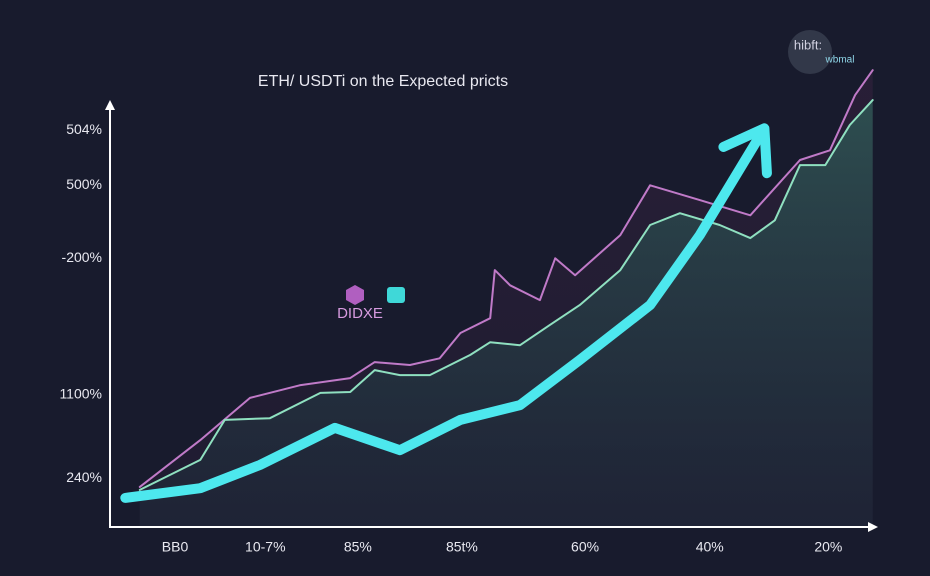 This screenshot has height=576, width=930. I want to click on logo-text: hibft:, so click(808, 44).